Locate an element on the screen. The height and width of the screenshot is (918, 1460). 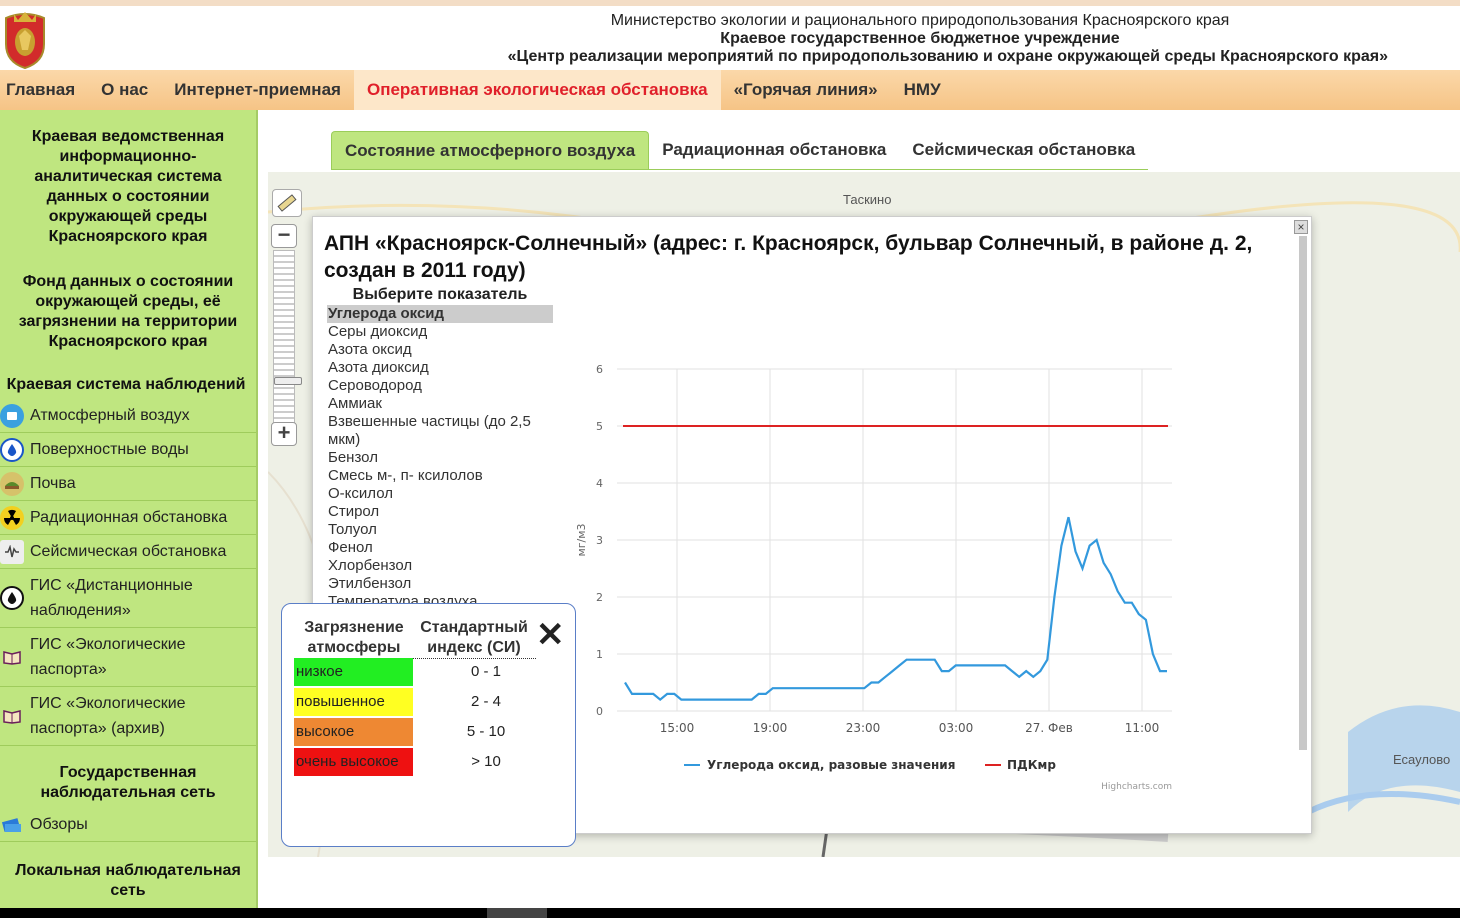
indicator-item: О-ксилол is located at coordinates (360, 493).